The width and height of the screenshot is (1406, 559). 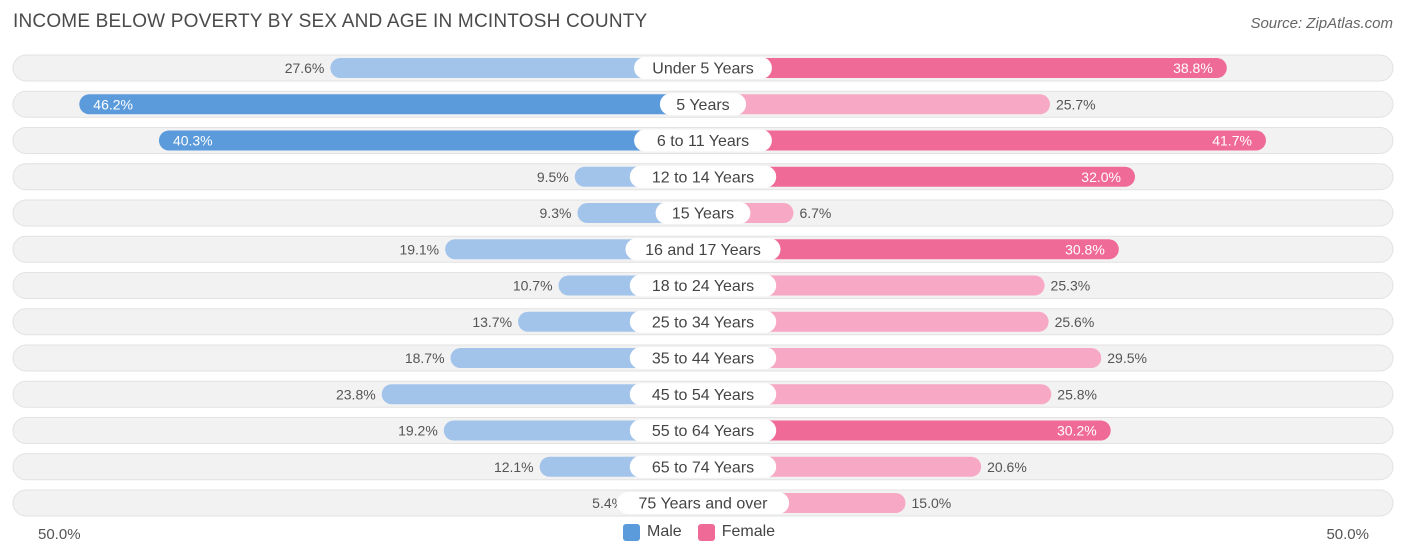 What do you see at coordinates (516, 68) in the screenshot?
I see `bar-male-under-5-years` at bounding box center [516, 68].